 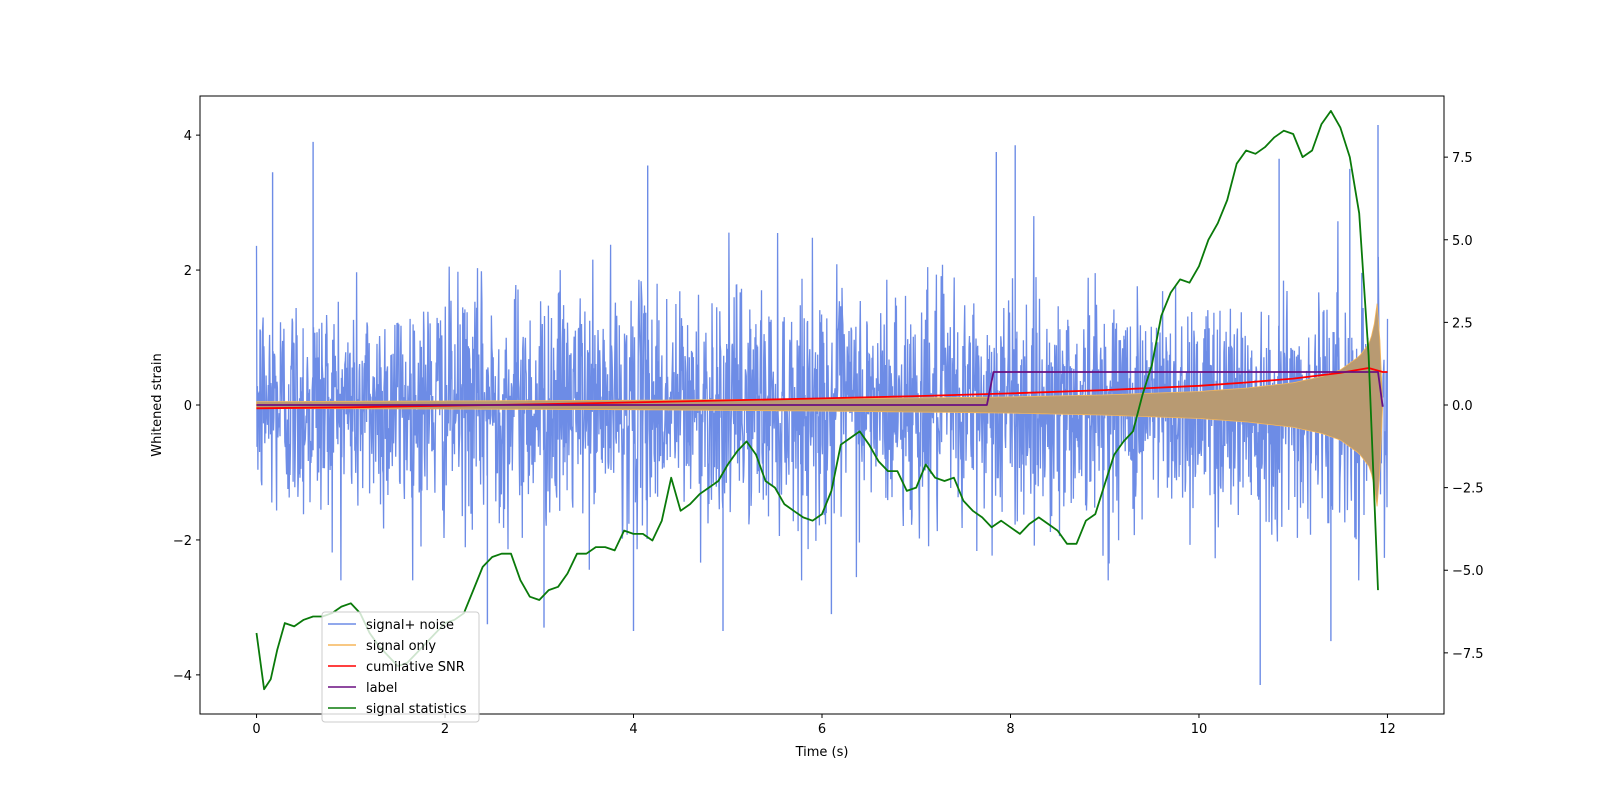 What do you see at coordinates (1468, 571) in the screenshot?
I see `y2-tick-label: −5.0` at bounding box center [1468, 571].